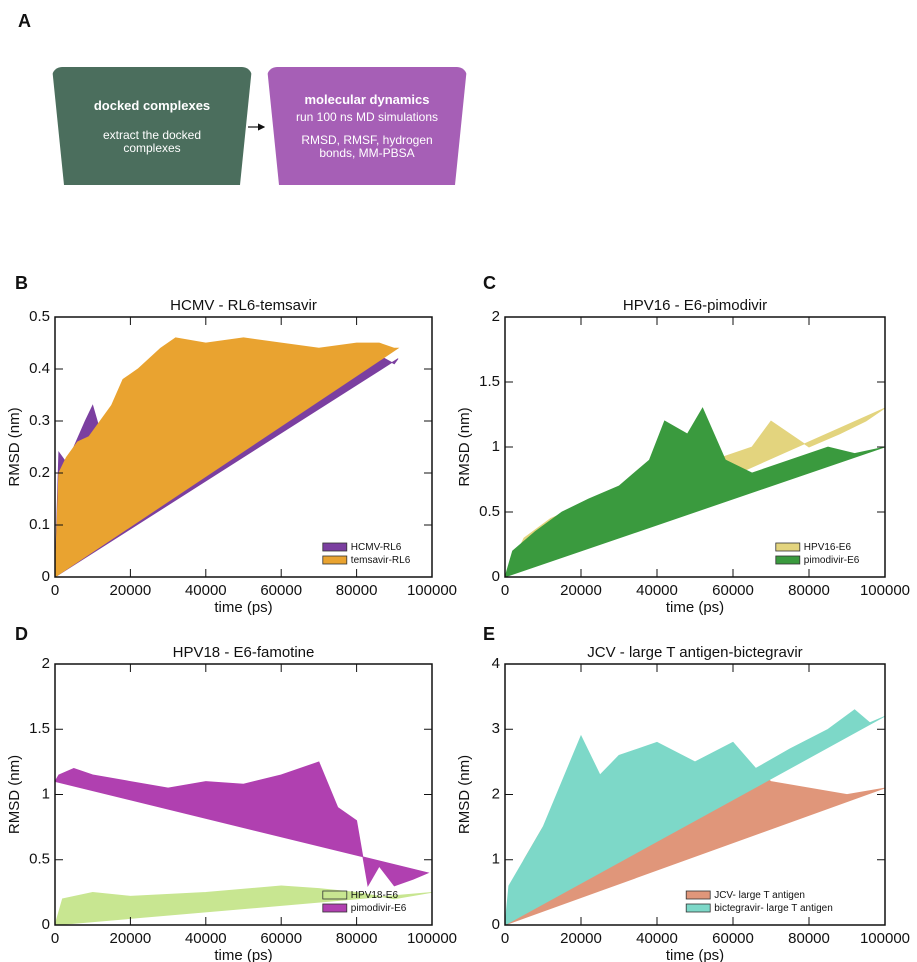 The width and height of the screenshot is (917, 962). Describe the element at coordinates (243, 305) in the screenshot. I see `chart-title: HCMV - RL6-temsavir` at that location.